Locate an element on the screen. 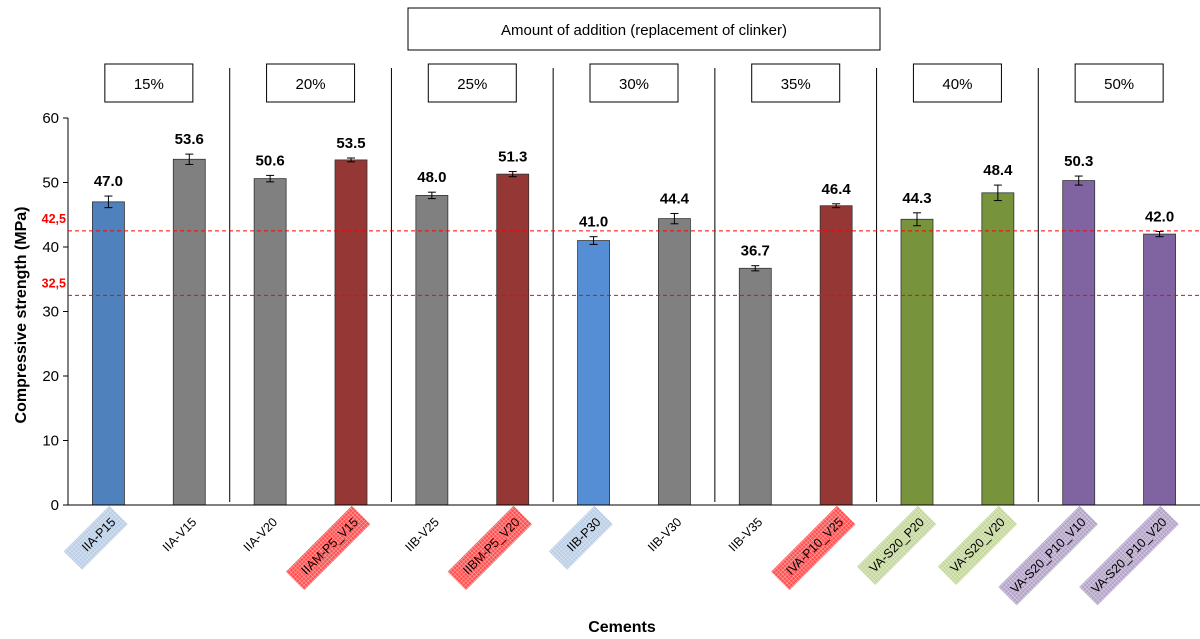  group-box-label: 20% is located at coordinates (311, 84).